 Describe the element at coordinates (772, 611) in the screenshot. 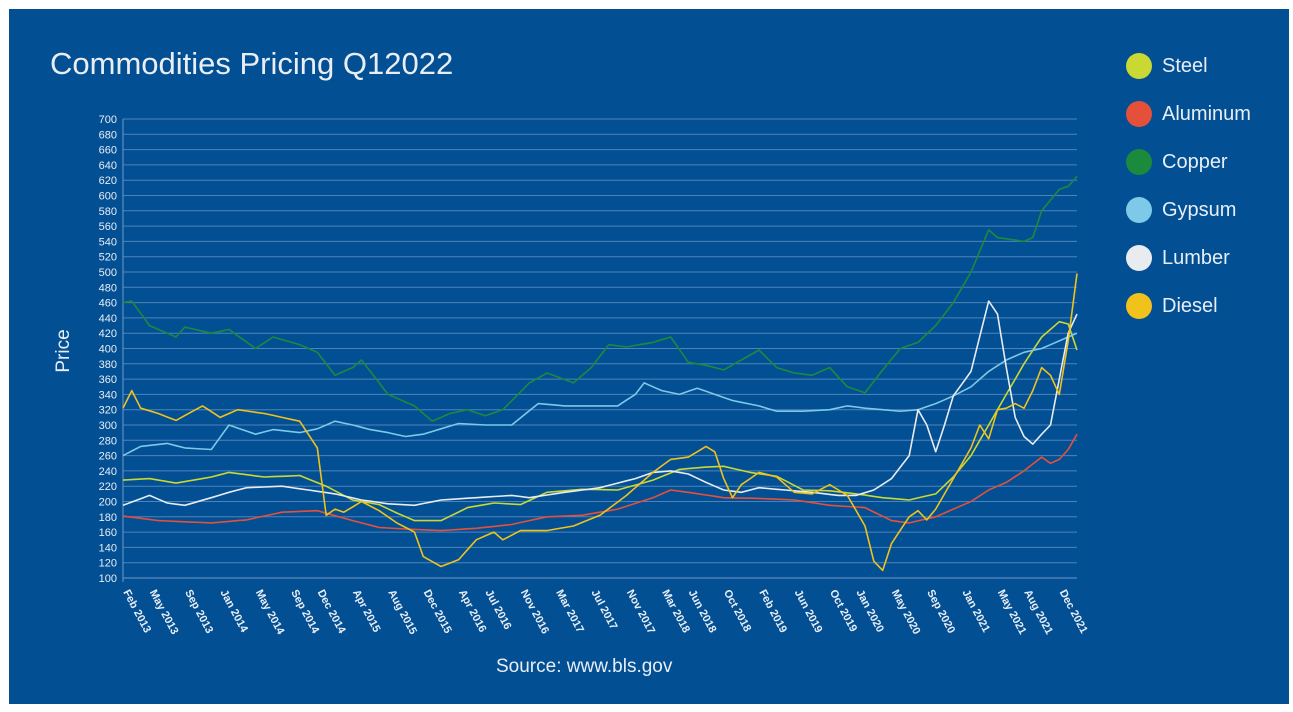

I see `x-tick-label: Feb 2019` at that location.